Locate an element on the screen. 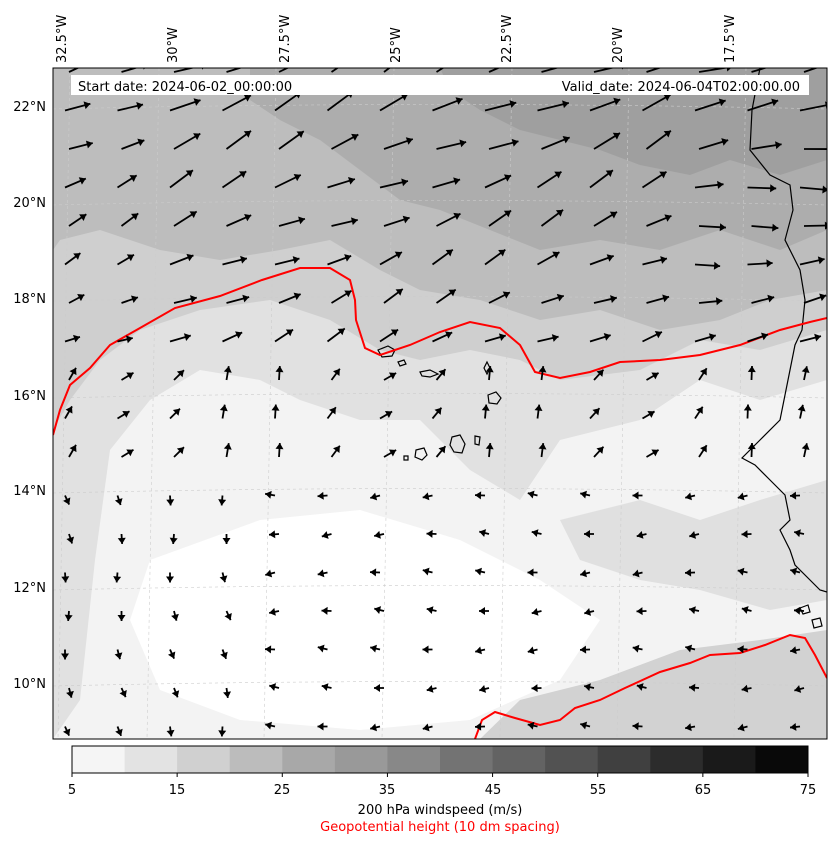 This screenshot has width=837, height=843. colorbar-tick-label: 5 is located at coordinates (72, 790).